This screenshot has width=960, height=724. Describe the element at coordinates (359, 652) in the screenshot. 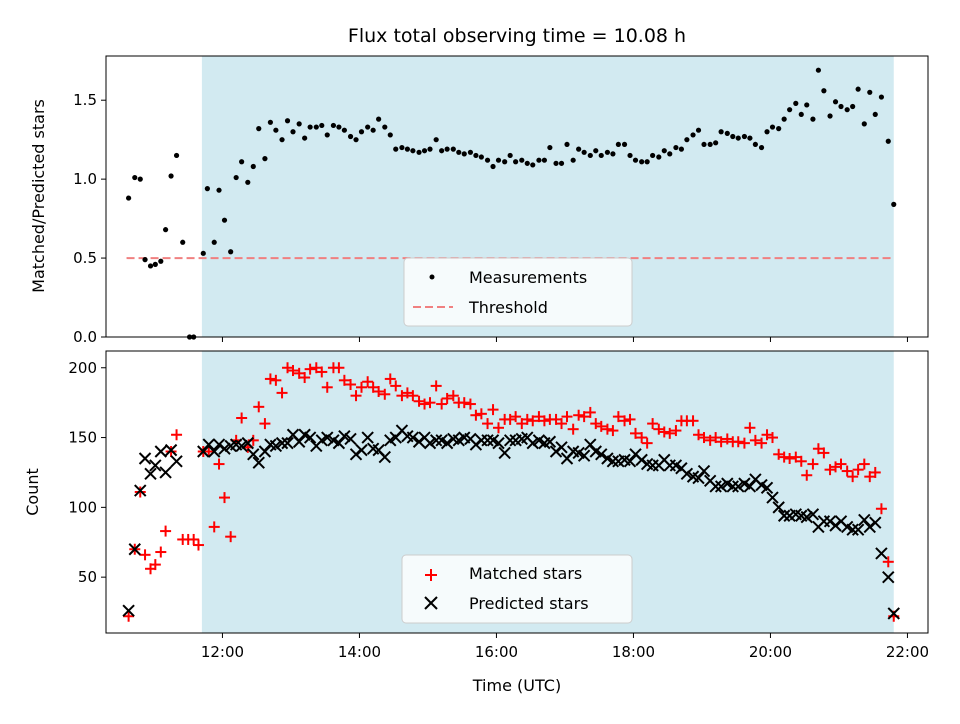

I see `x-tick-label: 14:00` at that location.